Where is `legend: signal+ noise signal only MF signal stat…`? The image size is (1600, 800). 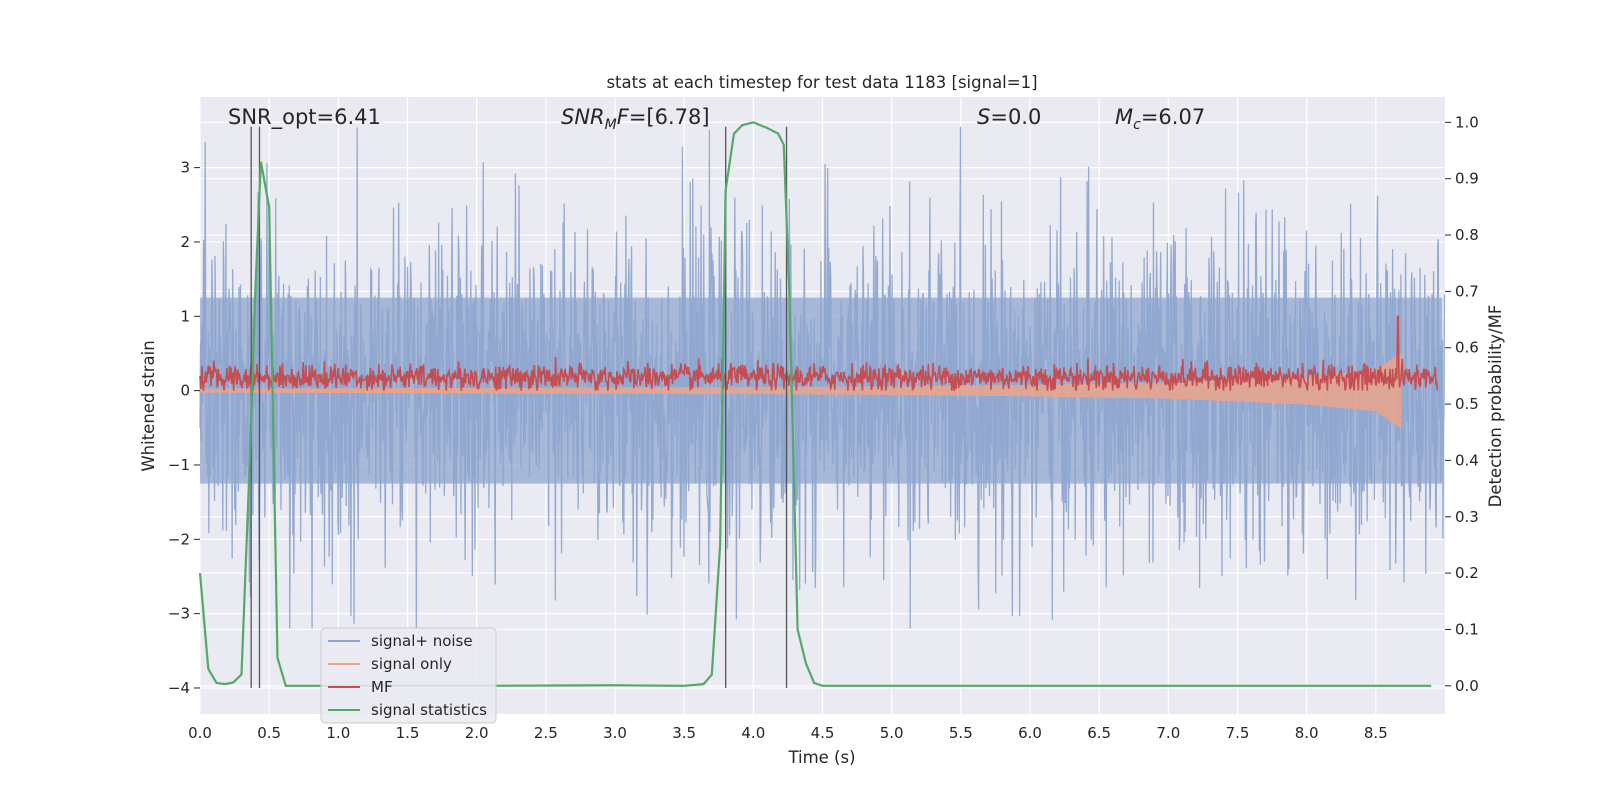
legend: signal+ noise signal only MF signal stat… is located at coordinates (408, 675).